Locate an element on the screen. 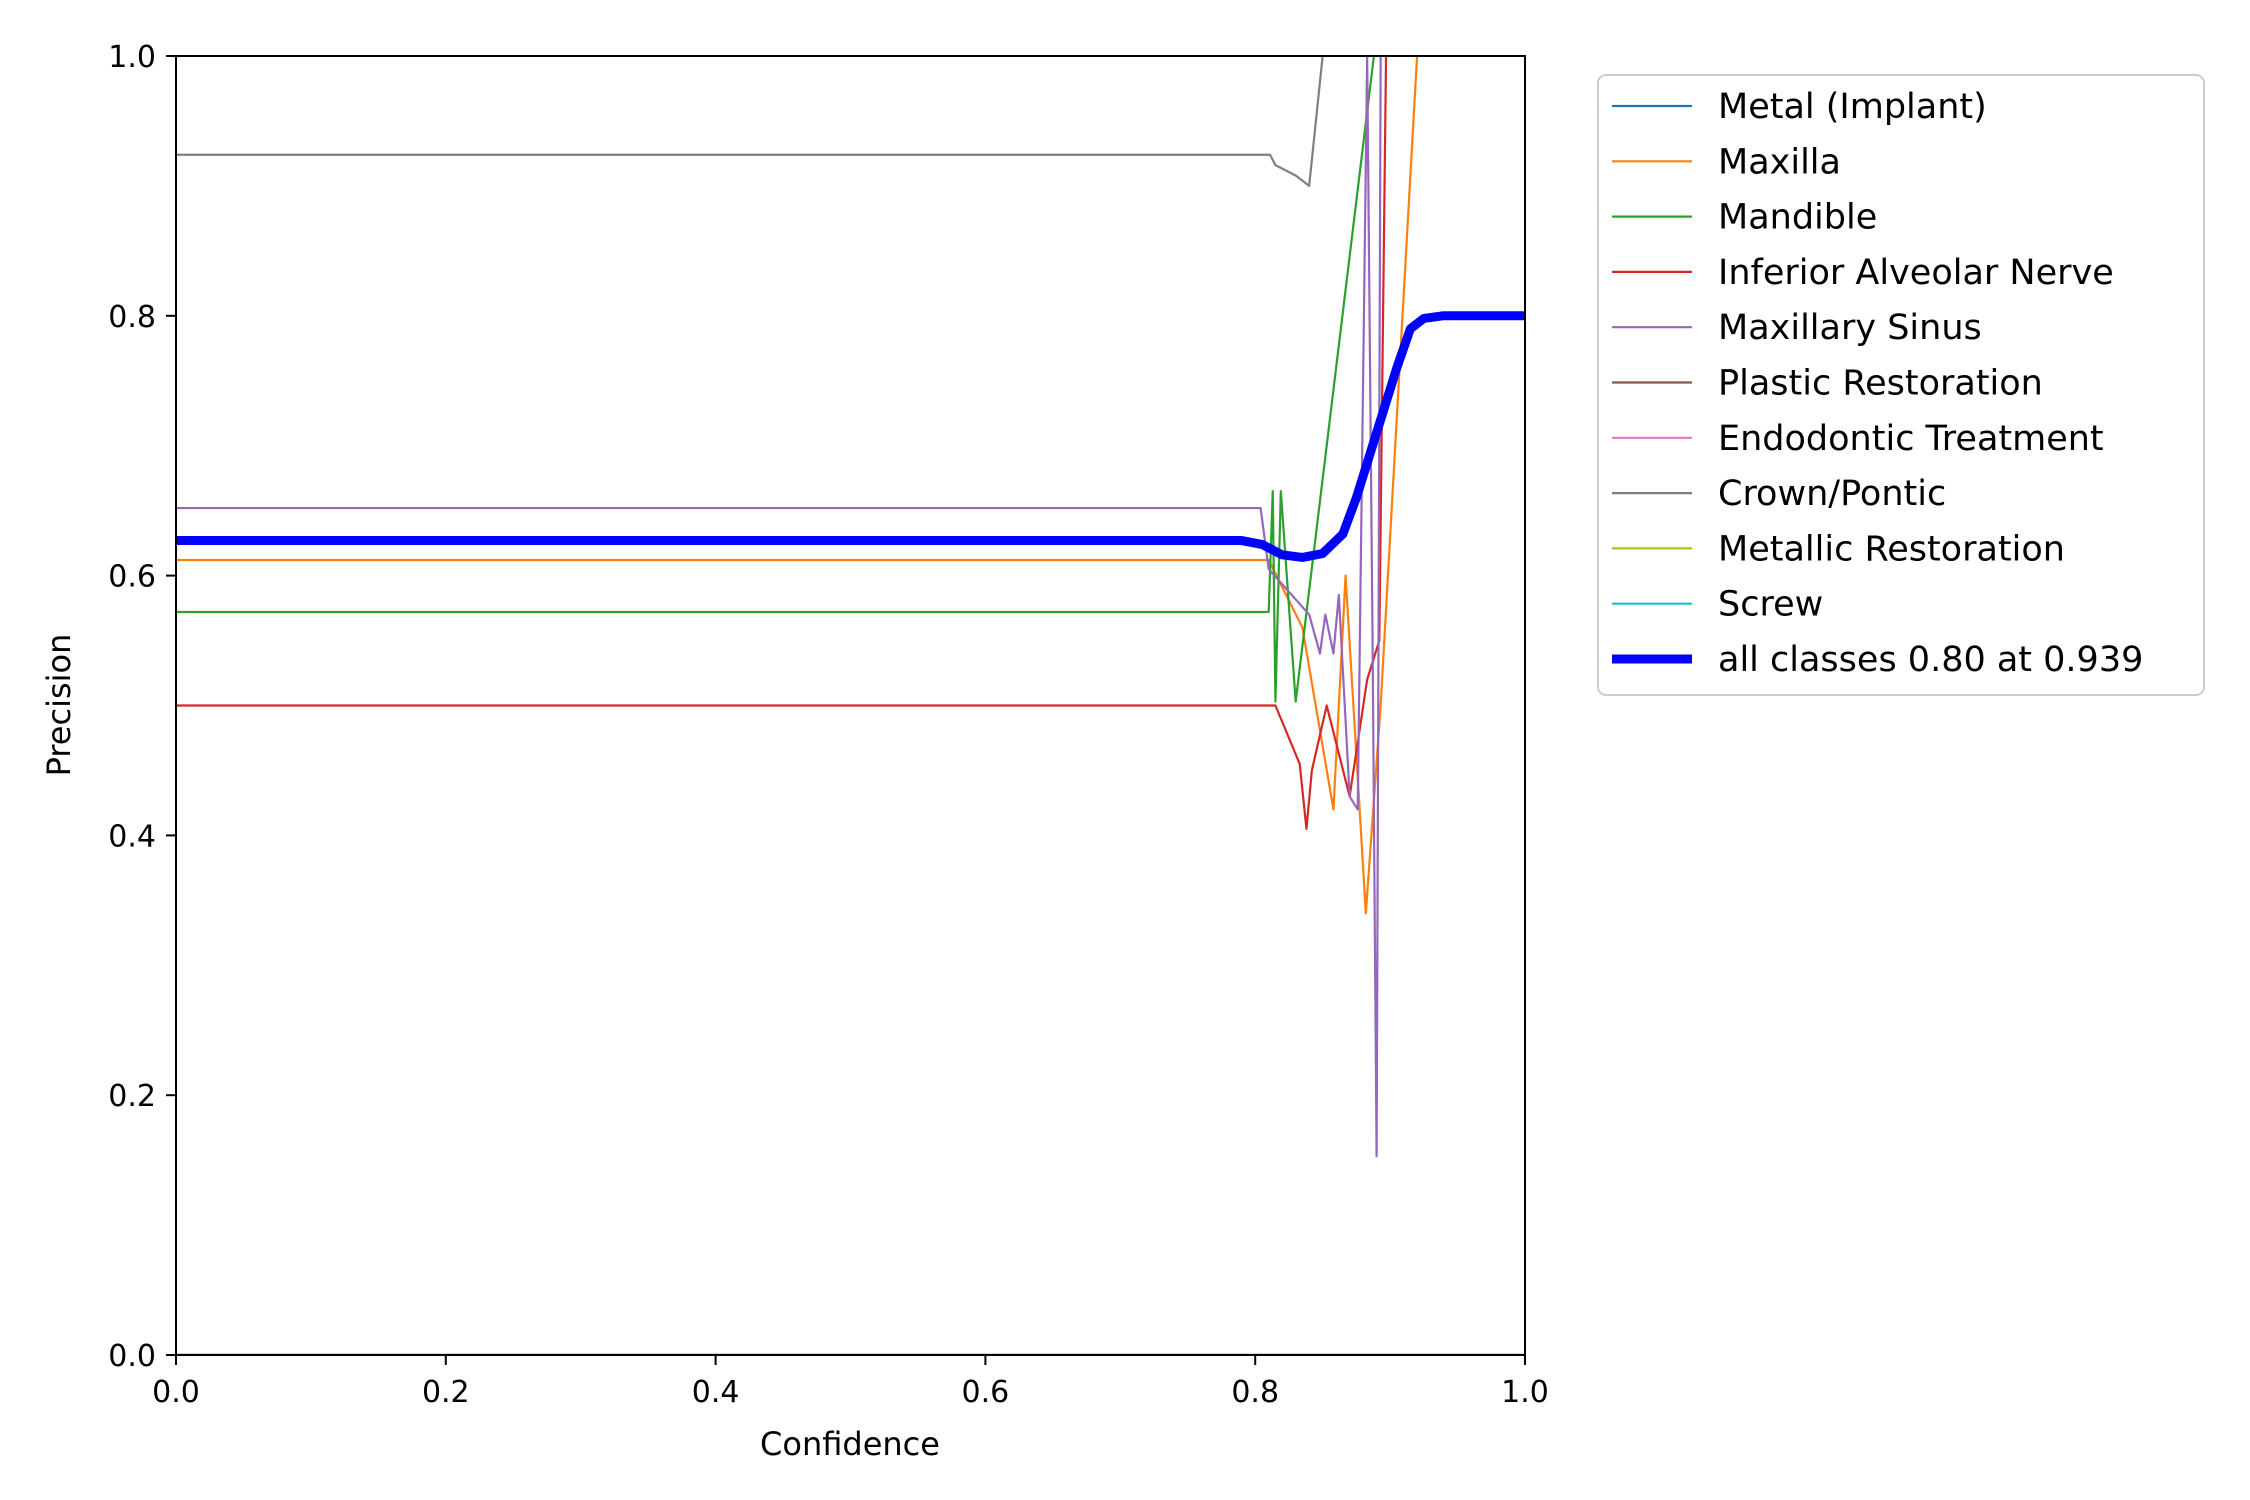  x-tick-label: 0.0 is located at coordinates (176, 1392).